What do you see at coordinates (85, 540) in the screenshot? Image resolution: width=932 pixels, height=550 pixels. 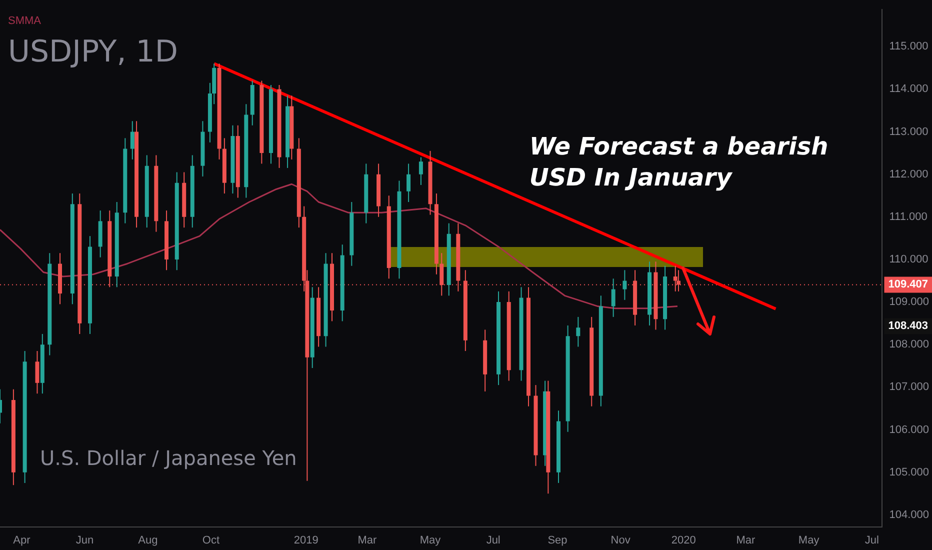 I see `x-tick-label: Jun` at bounding box center [85, 540].